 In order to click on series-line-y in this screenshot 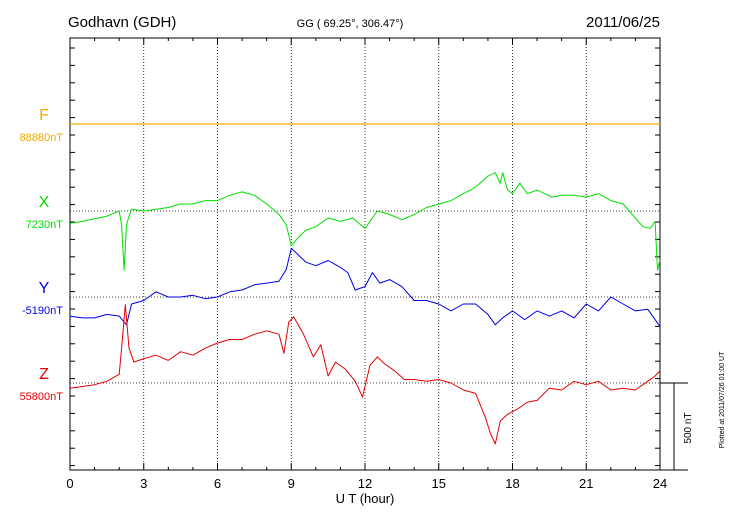, I will do `click(365, 287)`.